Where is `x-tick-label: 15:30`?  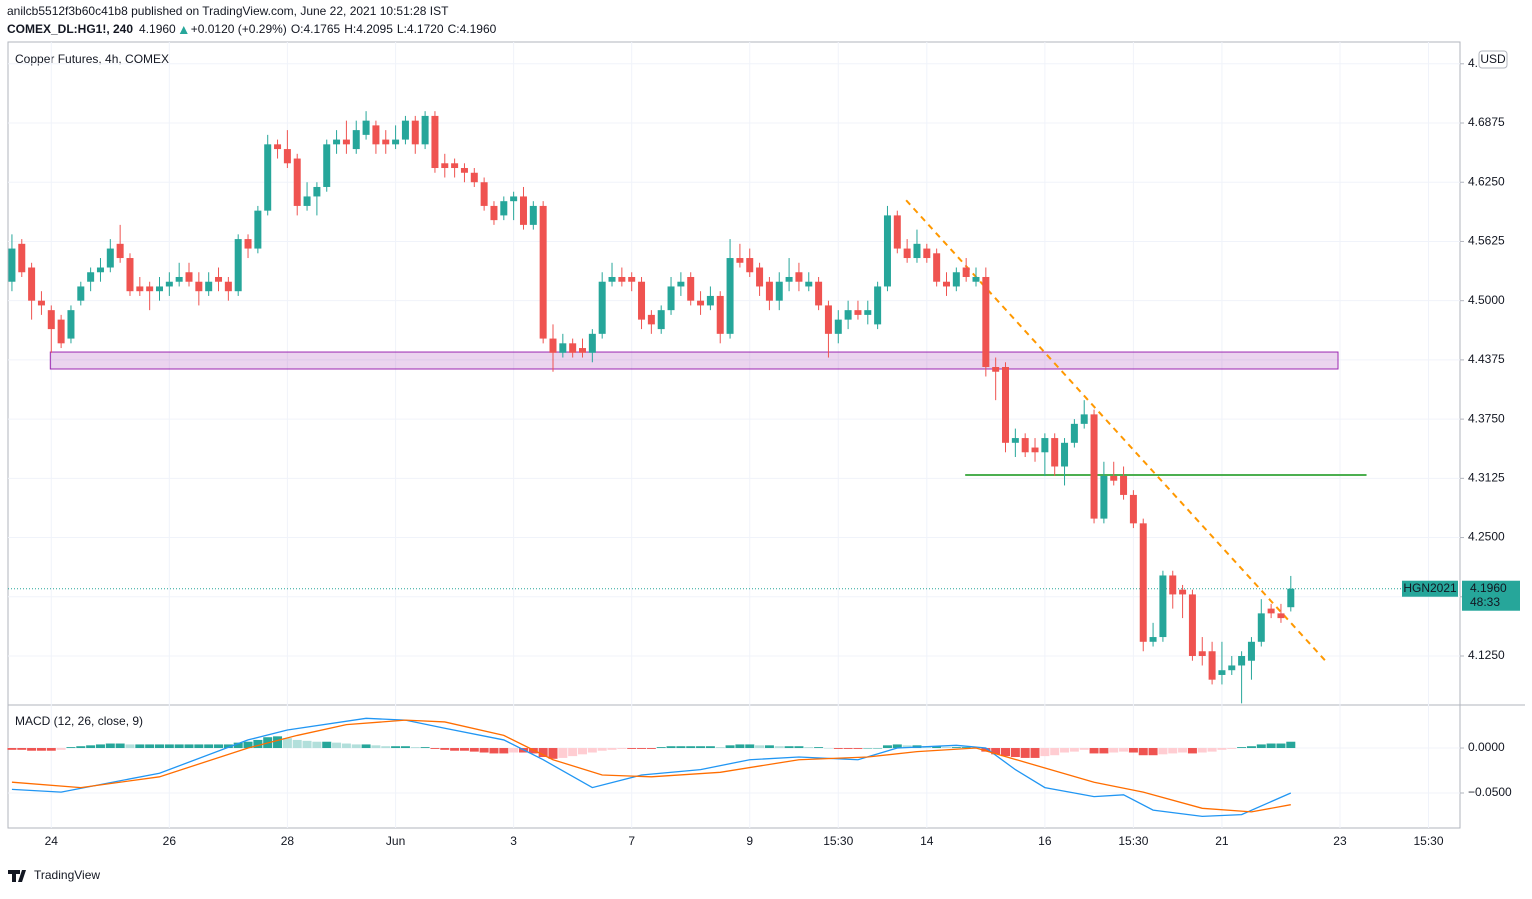 x-tick-label: 15:30 is located at coordinates (1133, 841).